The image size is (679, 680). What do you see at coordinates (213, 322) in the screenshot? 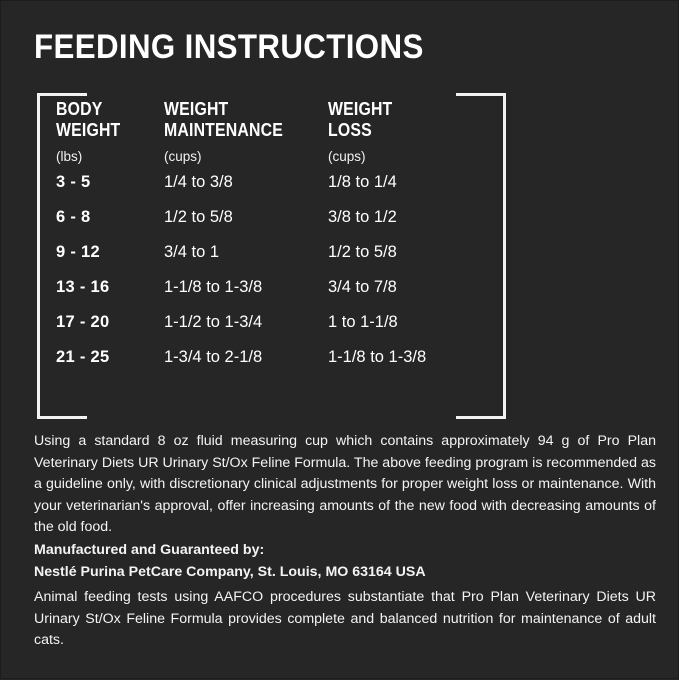
I see `cell-weight-maintenance: 1-1/2 to 1-3/4` at bounding box center [213, 322].